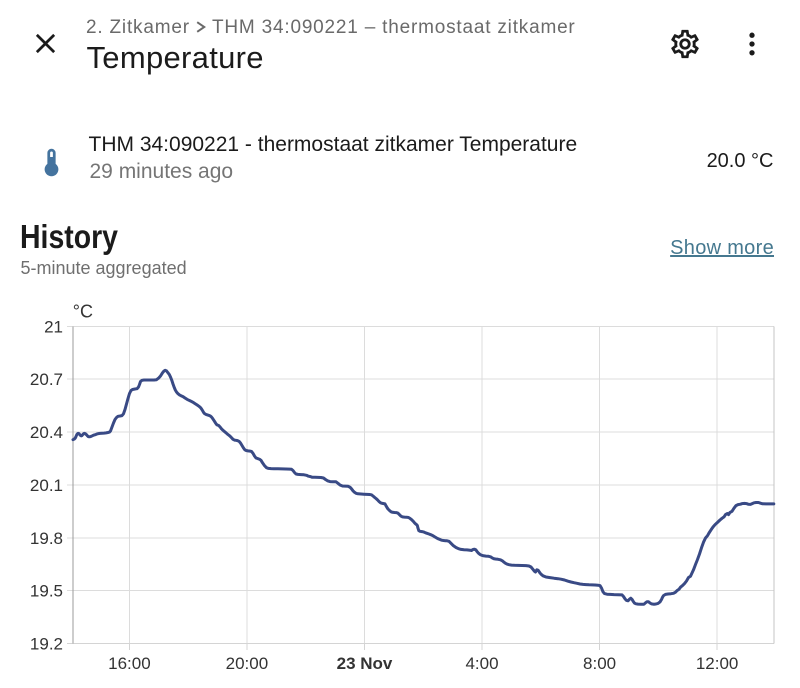 The width and height of the screenshot is (800, 688). I want to click on svg-text: 19.5, so click(46, 591).